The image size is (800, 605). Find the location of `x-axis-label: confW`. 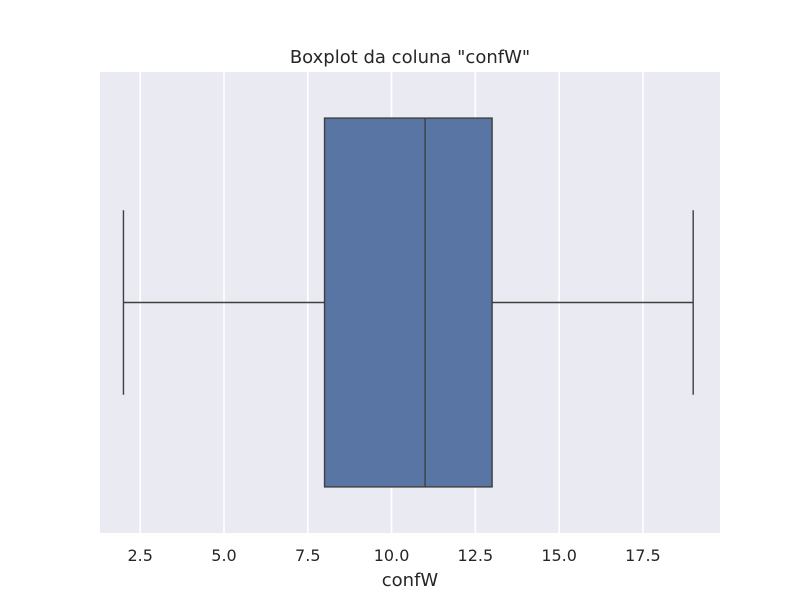

x-axis-label: confW is located at coordinates (410, 580).